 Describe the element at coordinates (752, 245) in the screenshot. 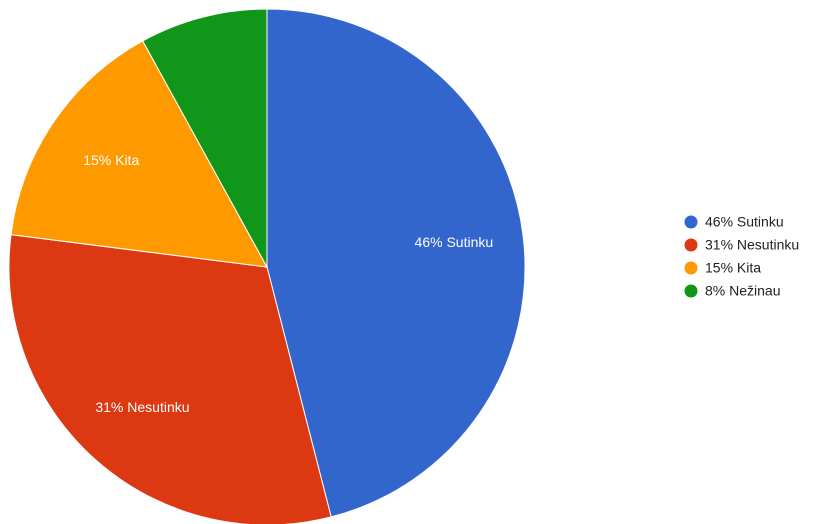

I see `legend-label: 31% Nesutinku` at that location.